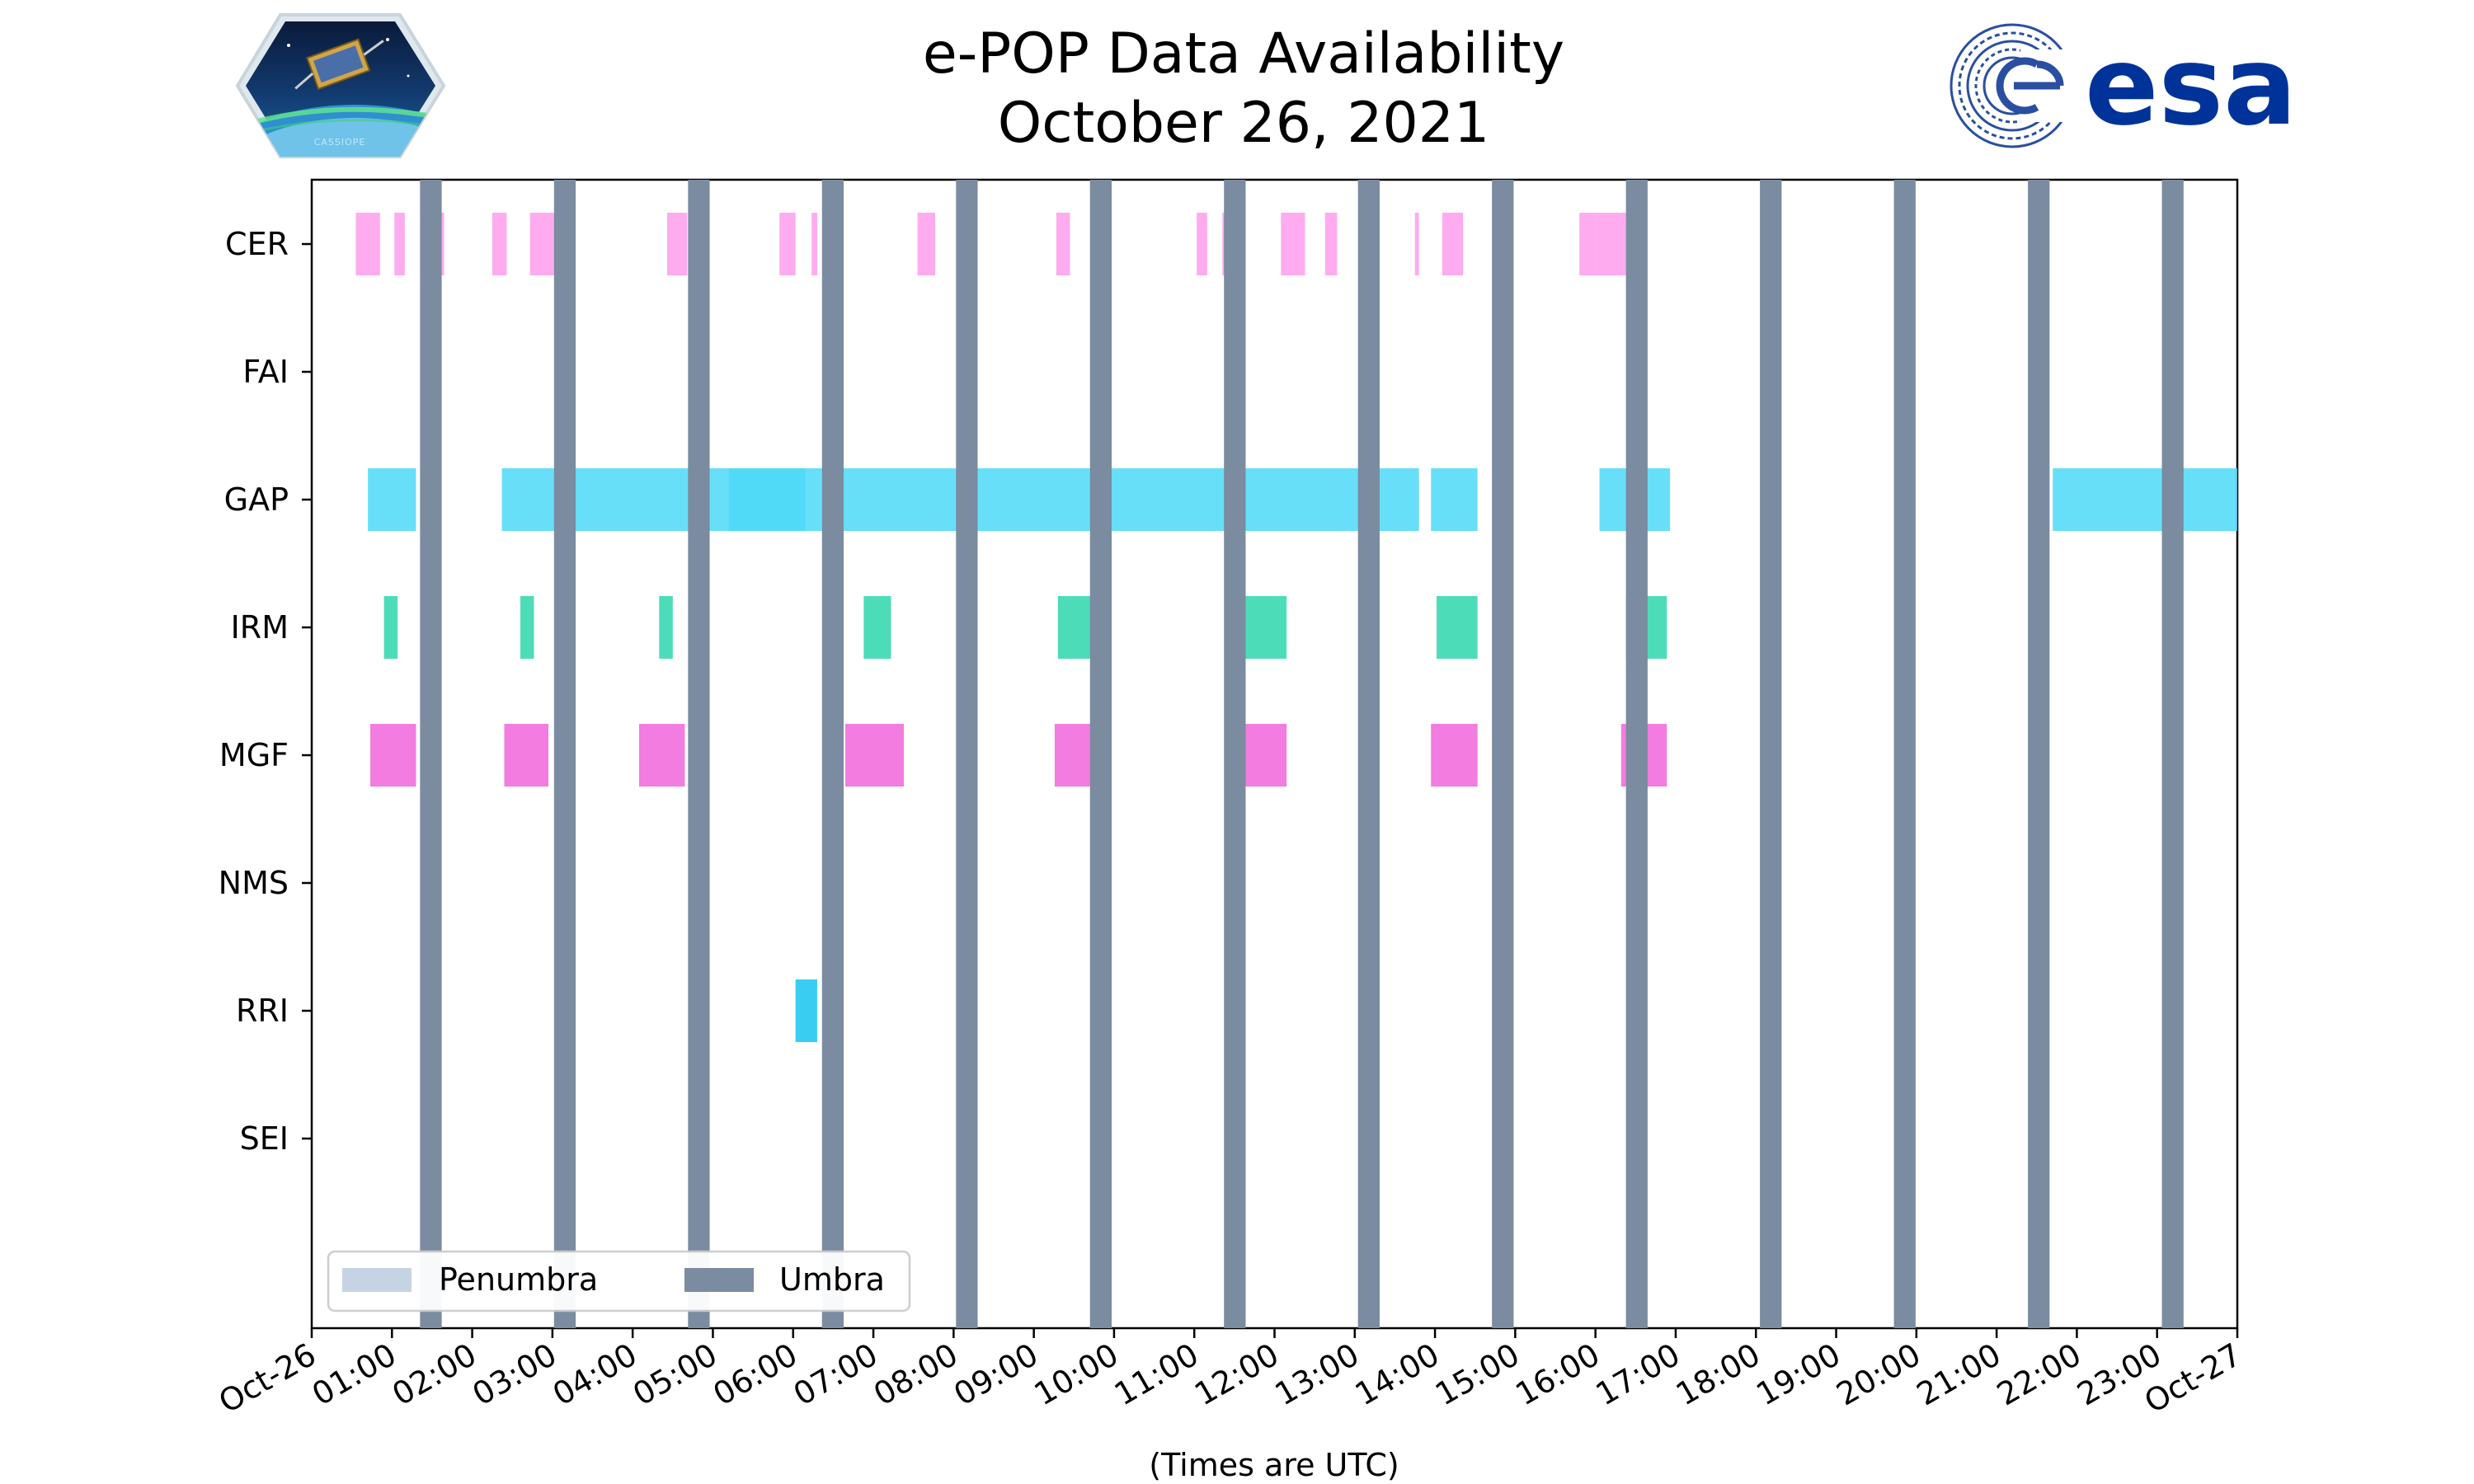  I want to click on legend: Penumbra Umbra, so click(619, 1281).